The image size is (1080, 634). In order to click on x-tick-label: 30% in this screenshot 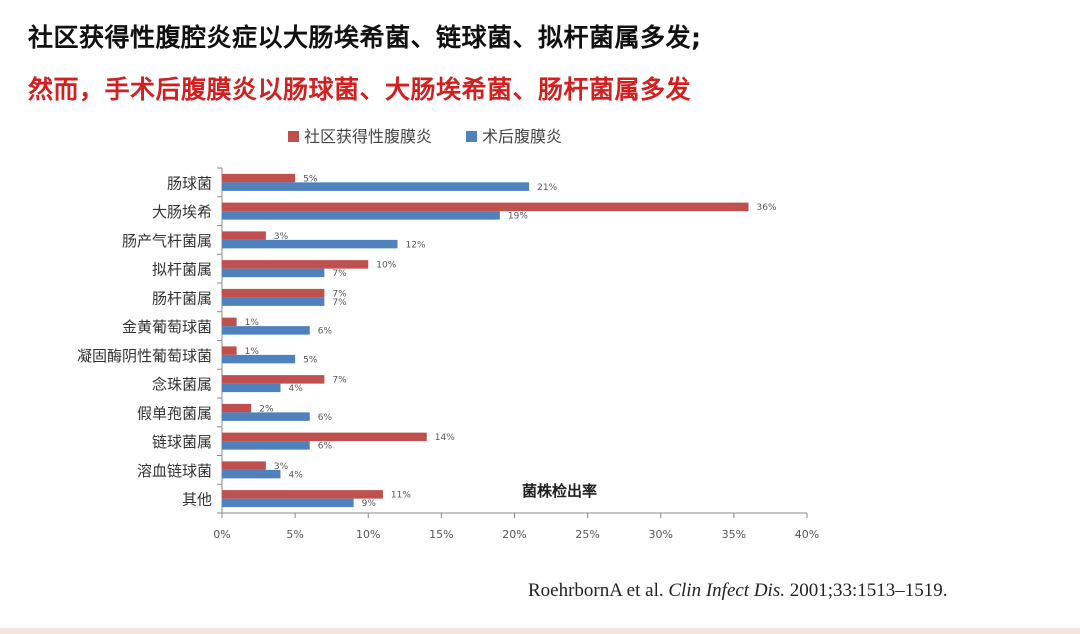, I will do `click(661, 534)`.